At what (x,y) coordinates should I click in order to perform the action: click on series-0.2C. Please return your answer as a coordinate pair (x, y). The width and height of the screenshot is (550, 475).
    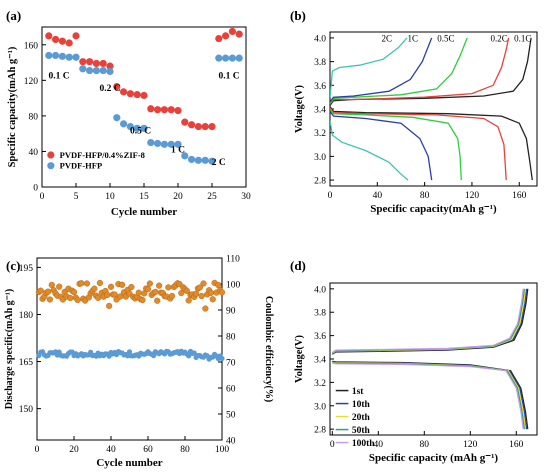
    Looking at the image, I should click on (420, 109).